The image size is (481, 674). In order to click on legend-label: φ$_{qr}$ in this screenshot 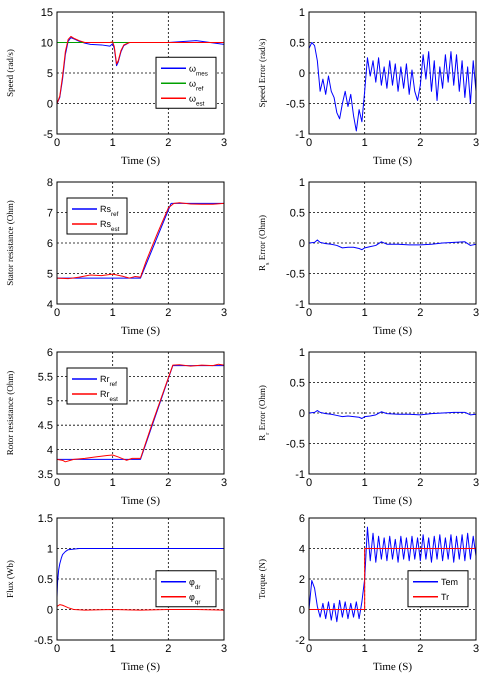, I will do `click(194, 599)`.